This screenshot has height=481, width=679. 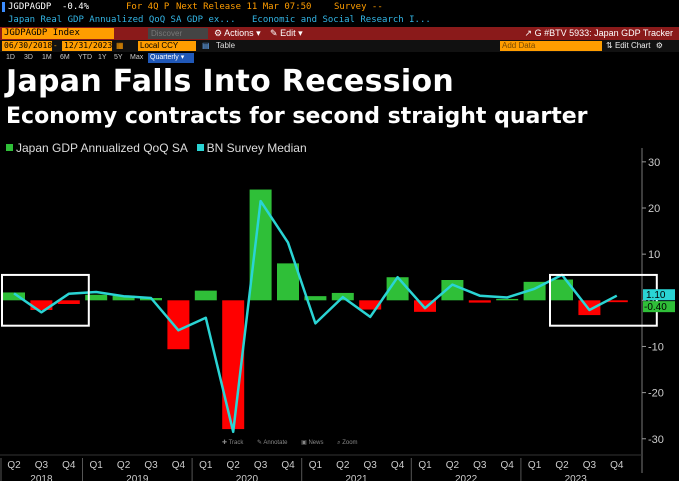 What do you see at coordinates (102, 57) in the screenshot?
I see `range-1y: 1Y` at bounding box center [102, 57].